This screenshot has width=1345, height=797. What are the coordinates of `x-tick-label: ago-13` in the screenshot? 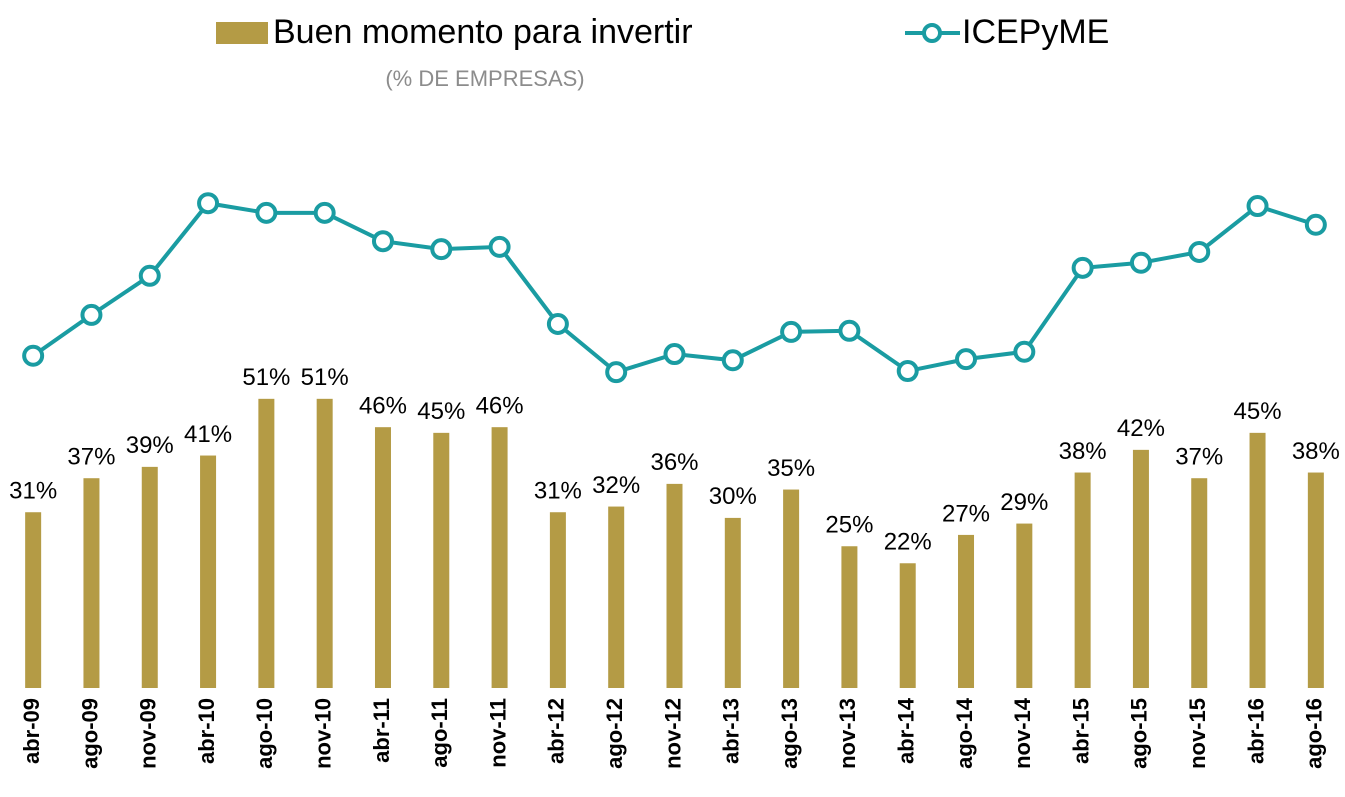 It's located at (789, 733).